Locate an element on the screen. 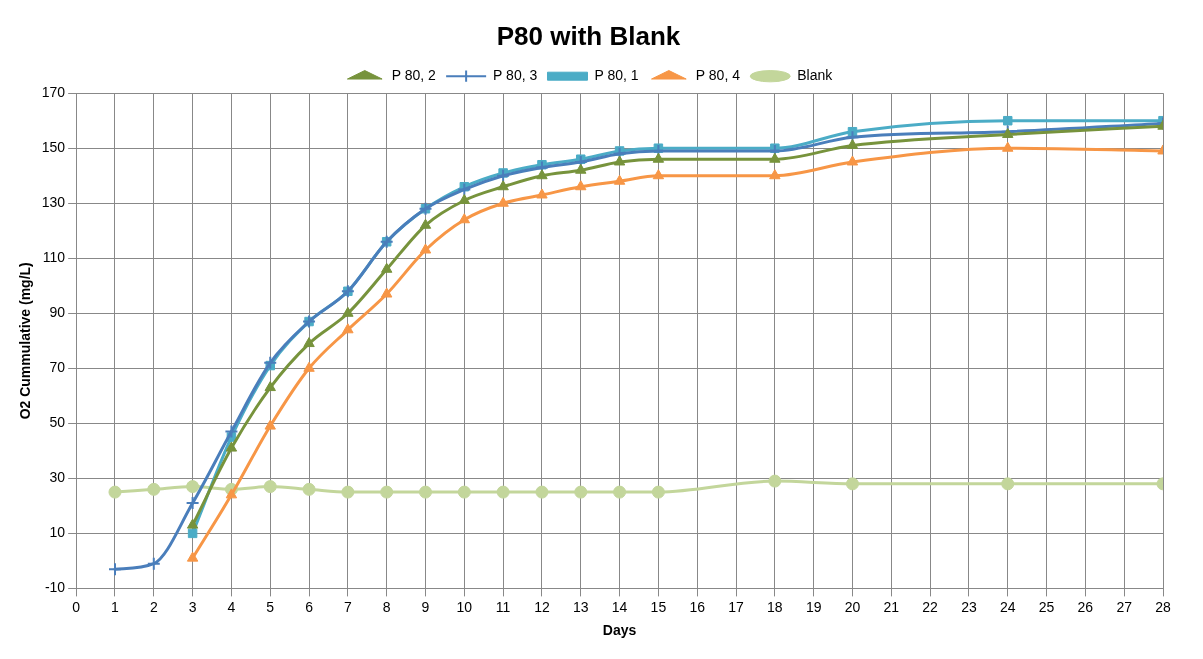  y-tick-label: 10 is located at coordinates (57, 532).